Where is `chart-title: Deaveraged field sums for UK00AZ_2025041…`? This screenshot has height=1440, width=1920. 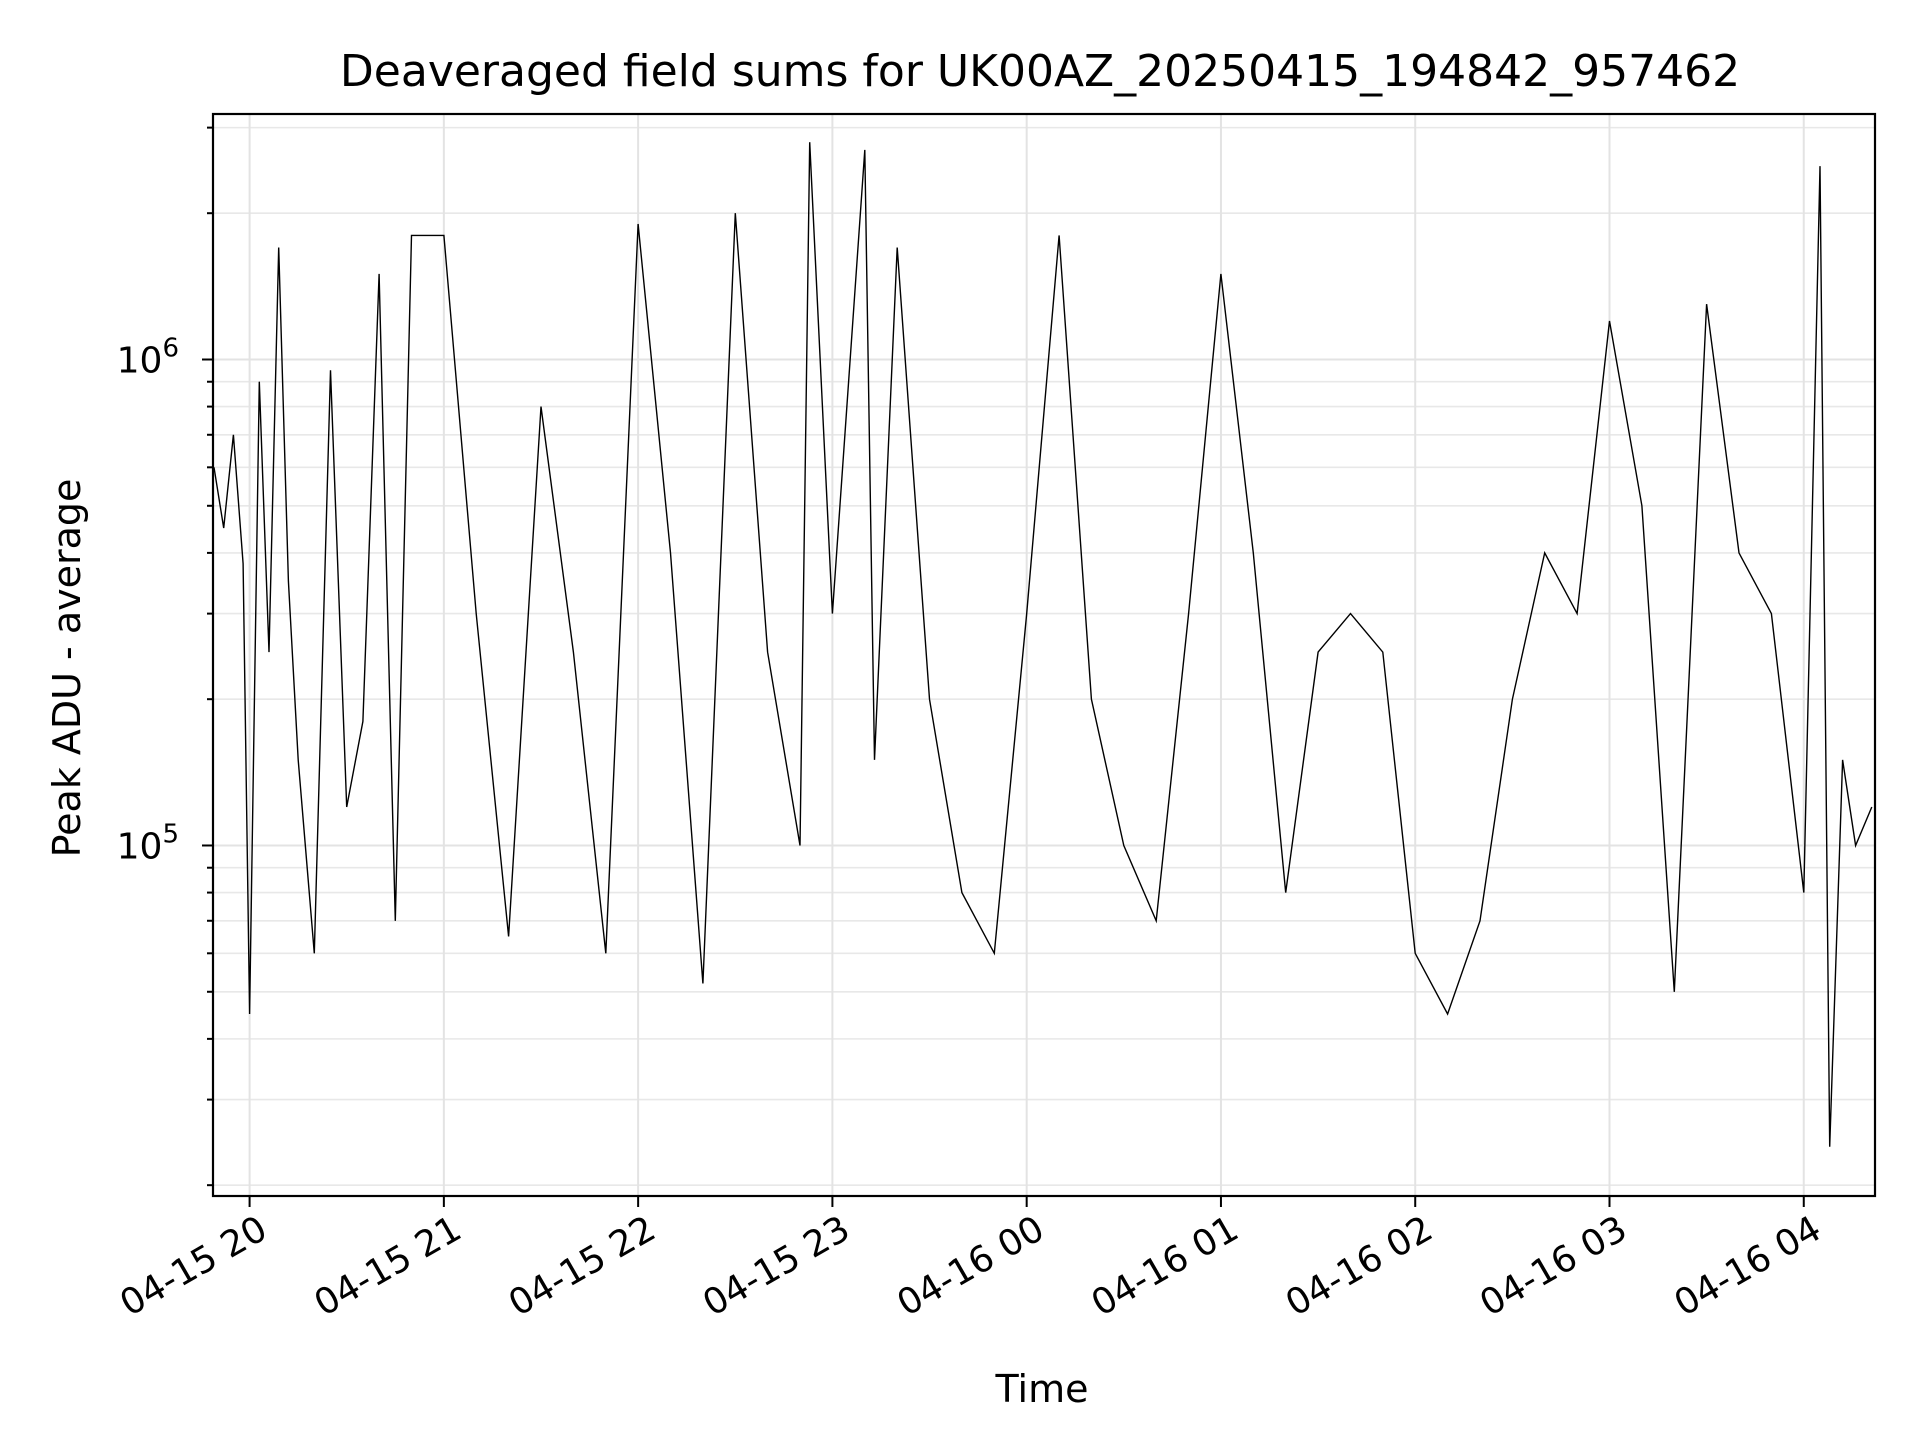
chart-title: Deaveraged field sums for UK00AZ_2025041… is located at coordinates (1040, 71).